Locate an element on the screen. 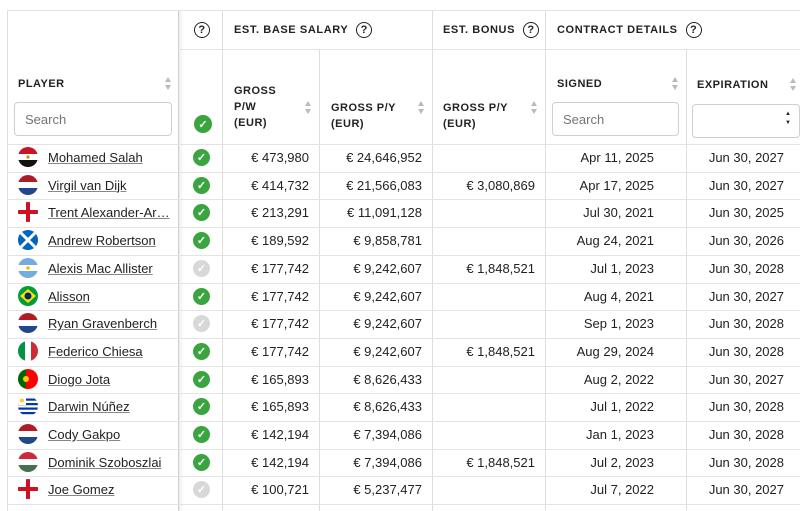  expiration-column-header: EXPIRATION is located at coordinates (733, 85).